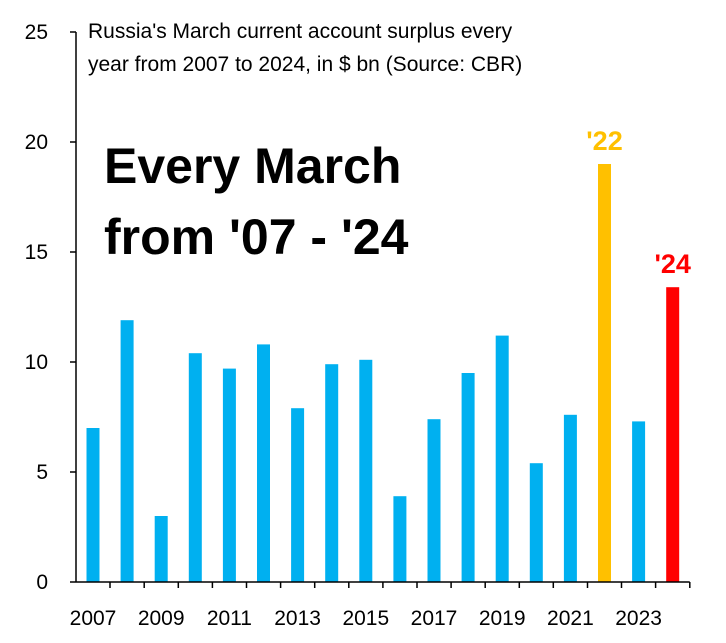  What do you see at coordinates (252, 166) in the screenshot?
I see `headline-line-1: Every March` at bounding box center [252, 166].